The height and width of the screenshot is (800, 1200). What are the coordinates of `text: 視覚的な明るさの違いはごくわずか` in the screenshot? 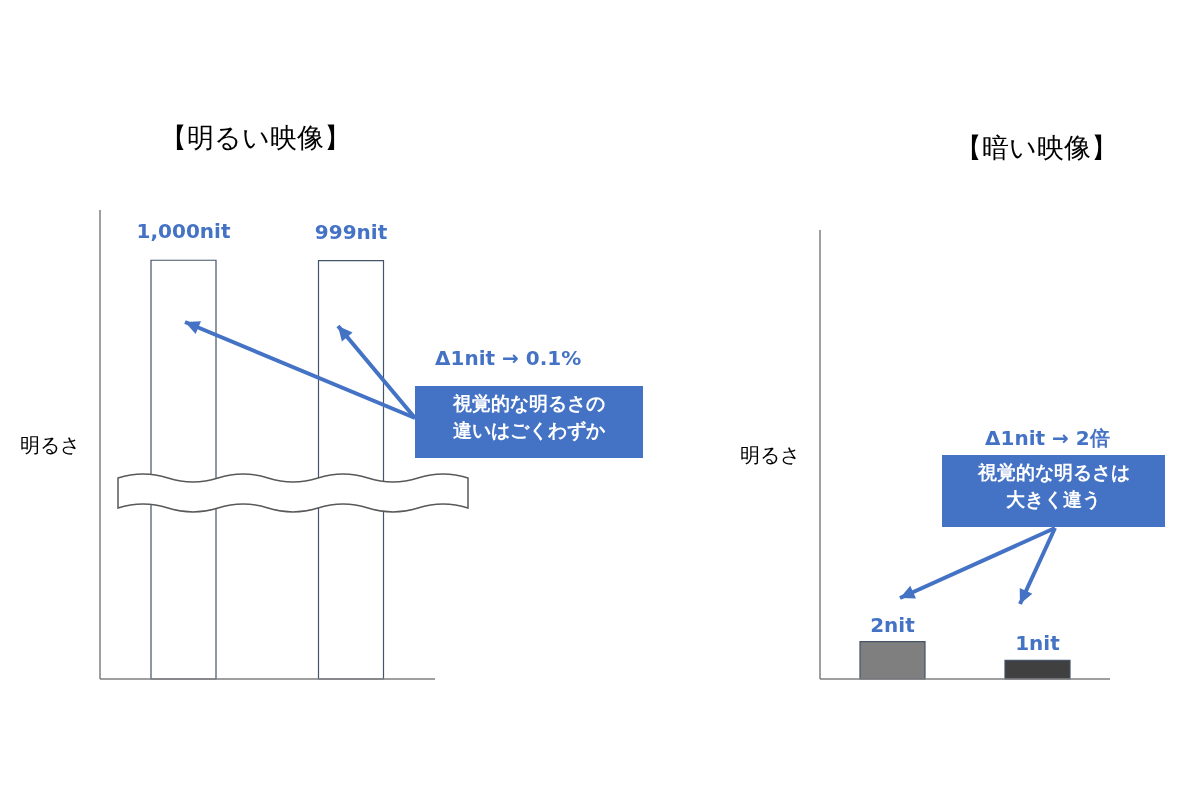 It's located at (529, 417).